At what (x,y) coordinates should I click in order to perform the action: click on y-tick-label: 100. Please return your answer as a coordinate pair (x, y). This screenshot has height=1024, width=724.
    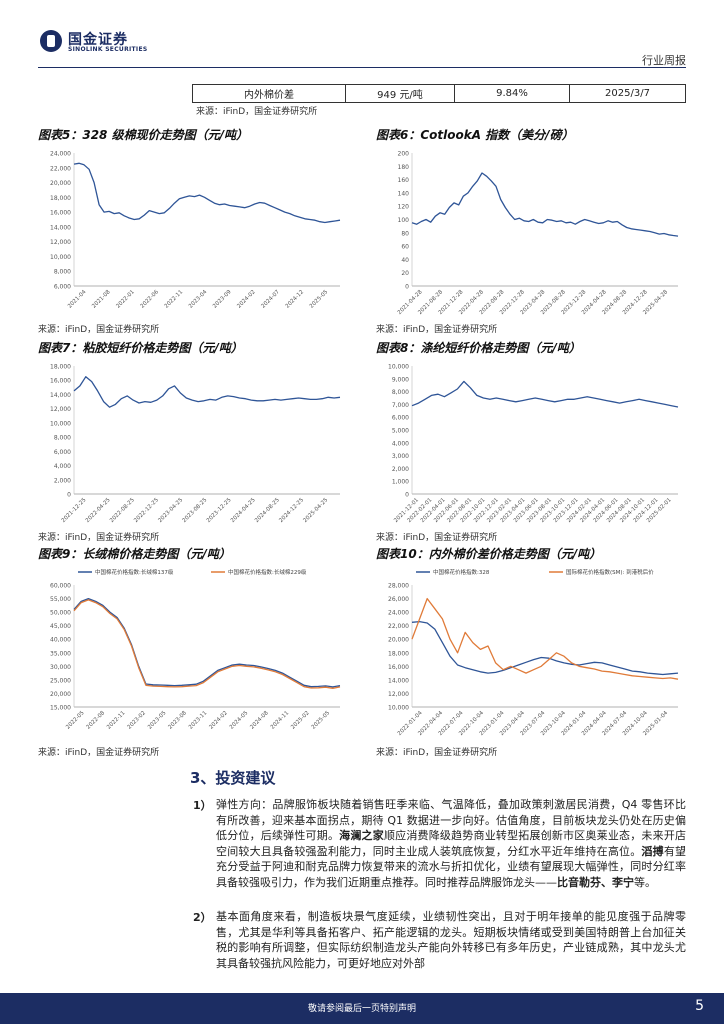
    Looking at the image, I should click on (404, 220).